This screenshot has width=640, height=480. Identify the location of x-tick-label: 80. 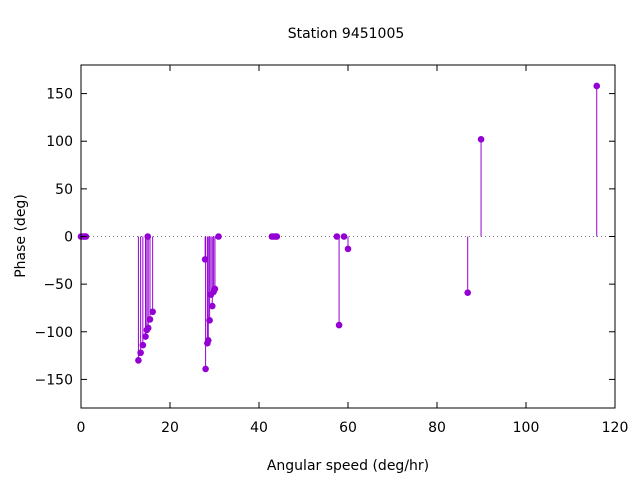
(437, 428).